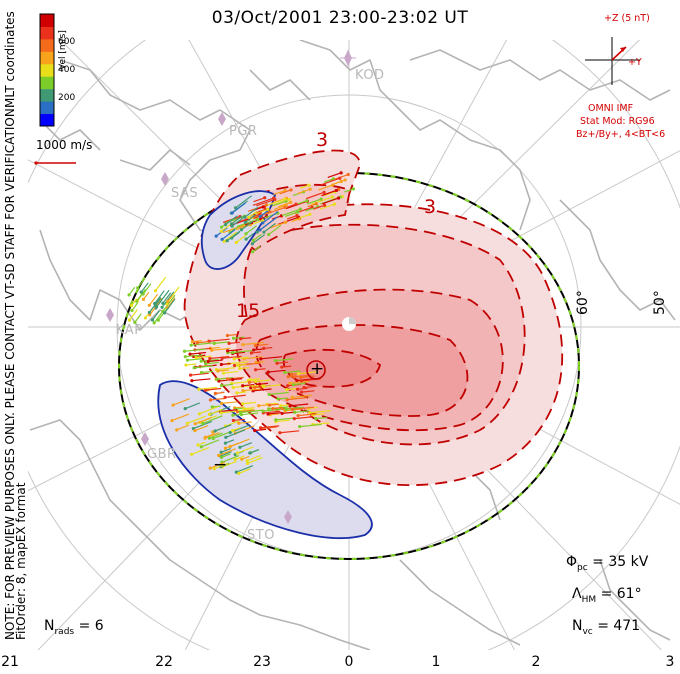  I want to click on station-label-pgr: PGR, so click(243, 131).